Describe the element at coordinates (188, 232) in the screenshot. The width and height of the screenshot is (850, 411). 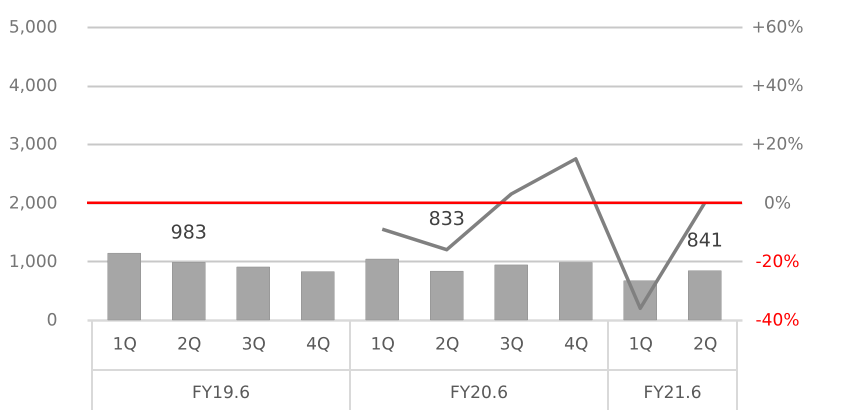
I see `data-label: 983` at that location.